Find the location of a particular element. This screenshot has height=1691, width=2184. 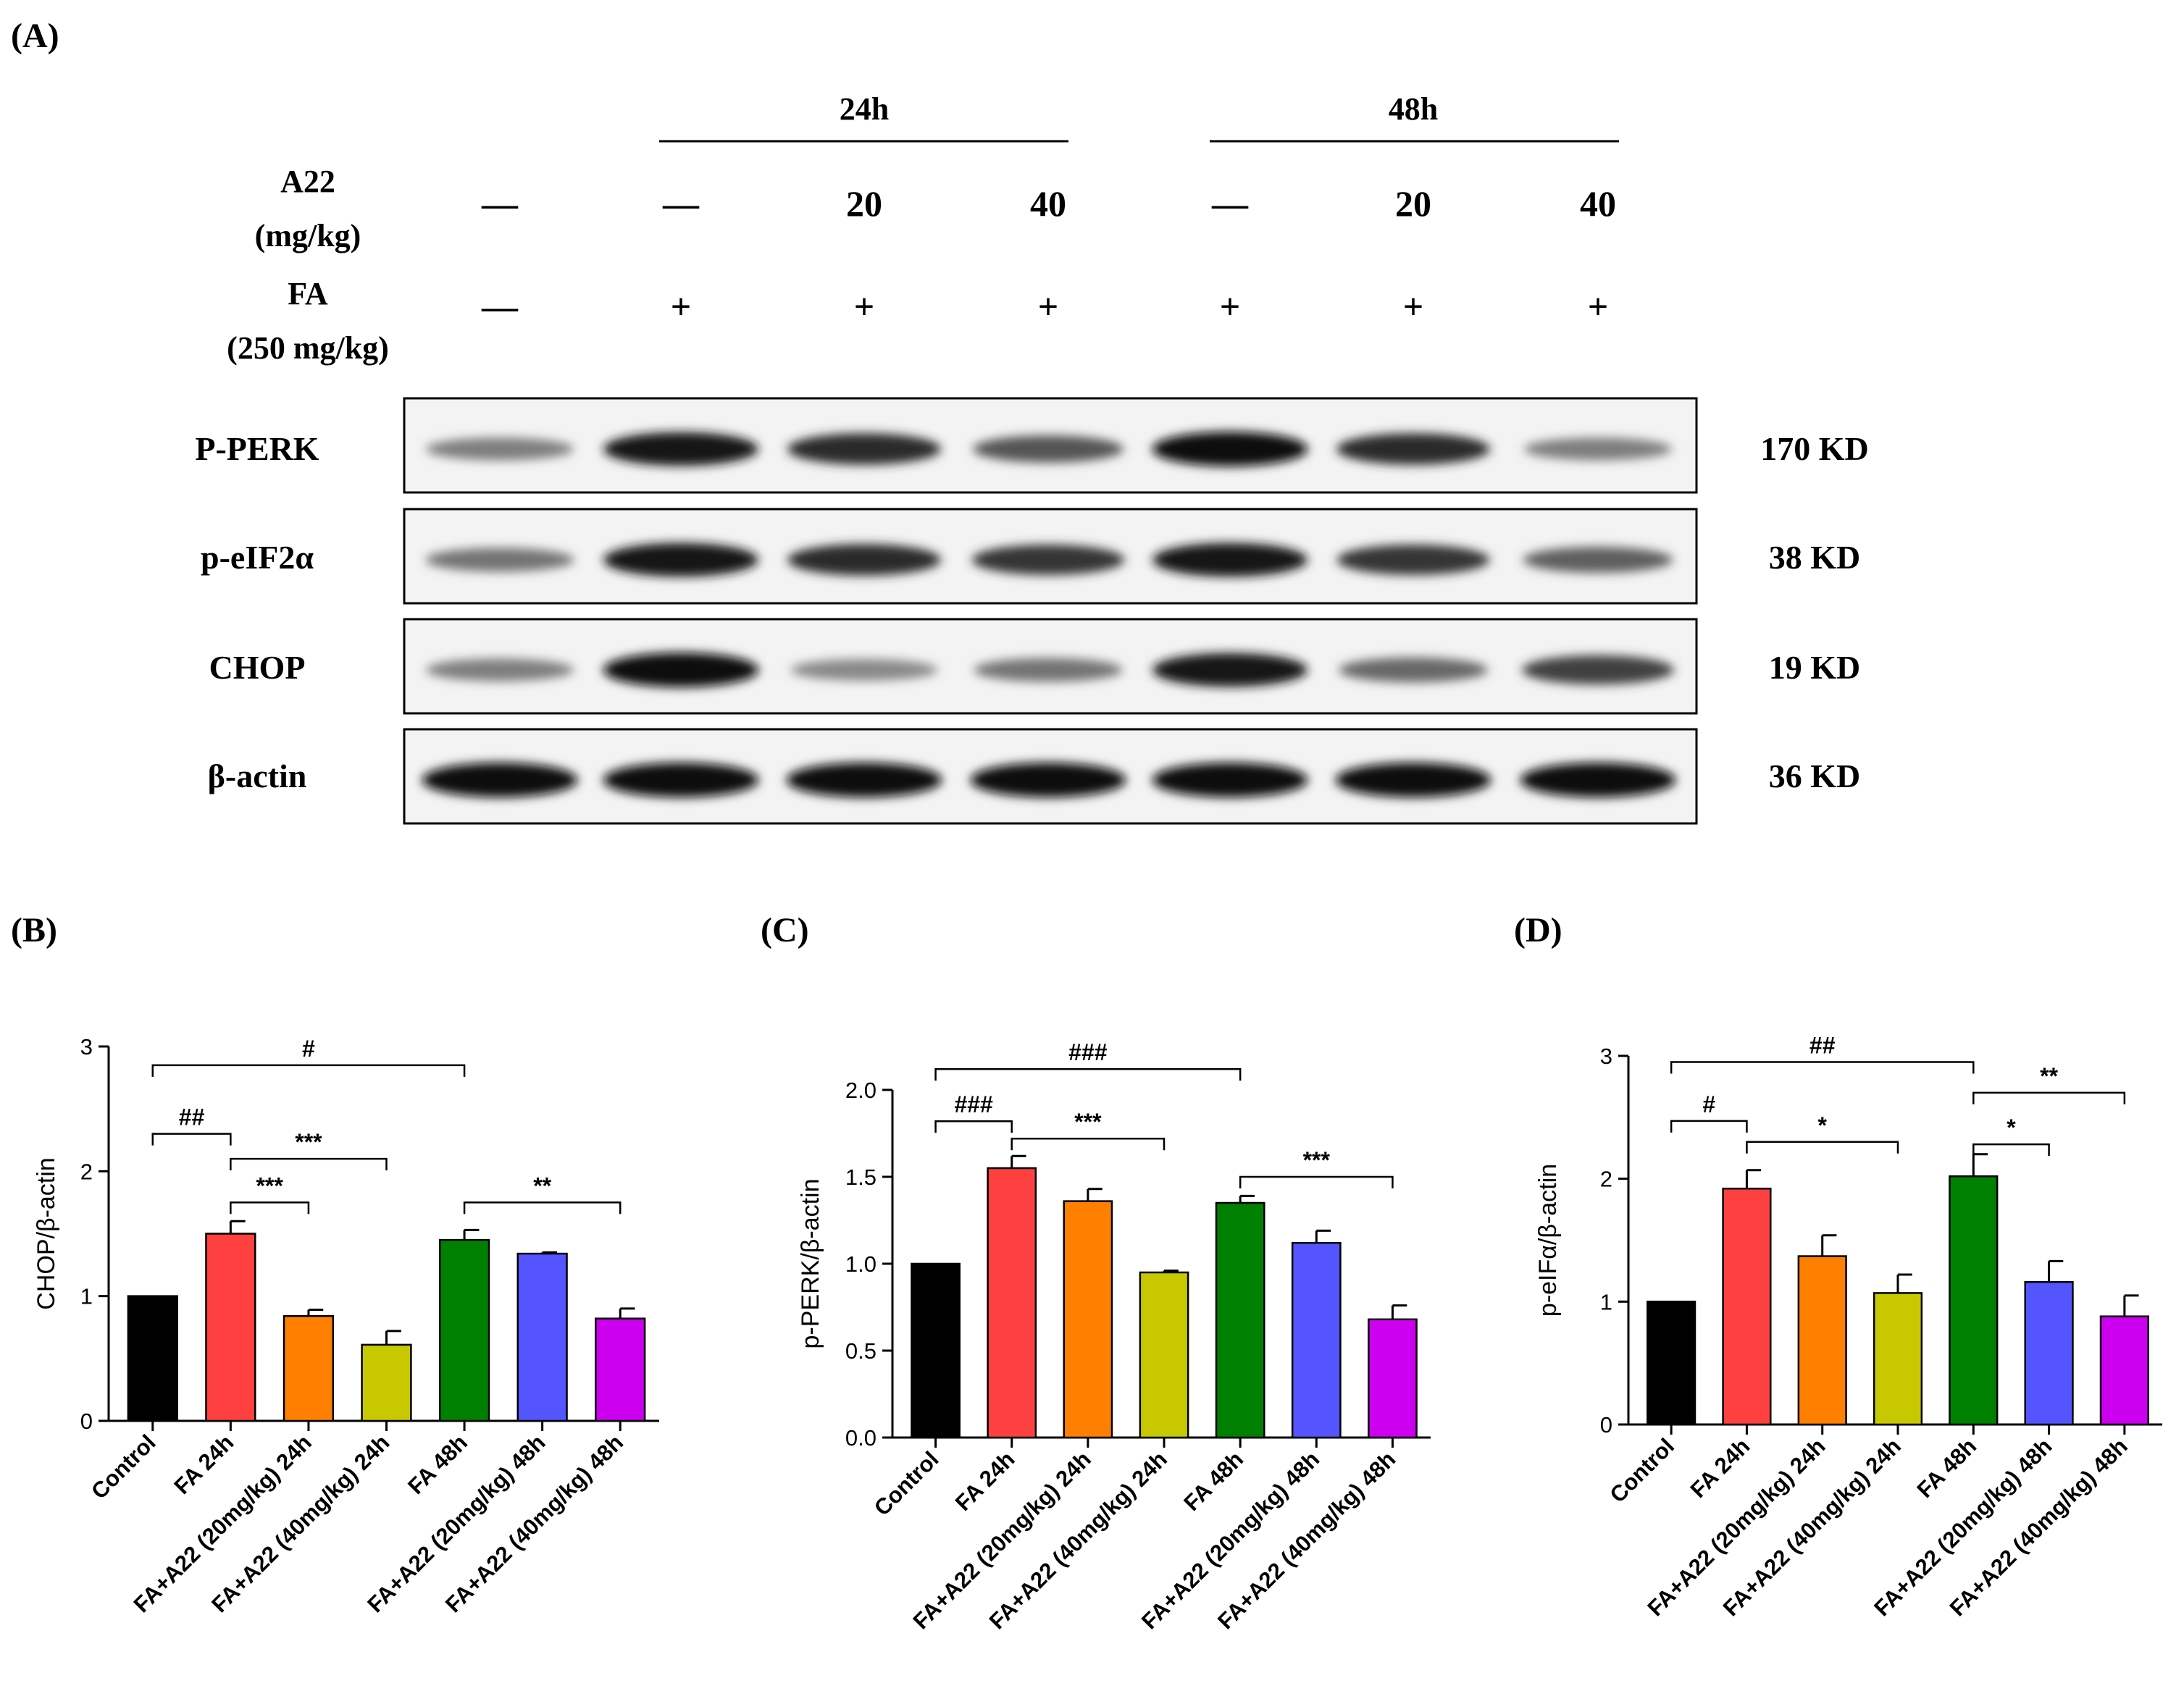

group-label-24h: 24h is located at coordinates (864, 109).